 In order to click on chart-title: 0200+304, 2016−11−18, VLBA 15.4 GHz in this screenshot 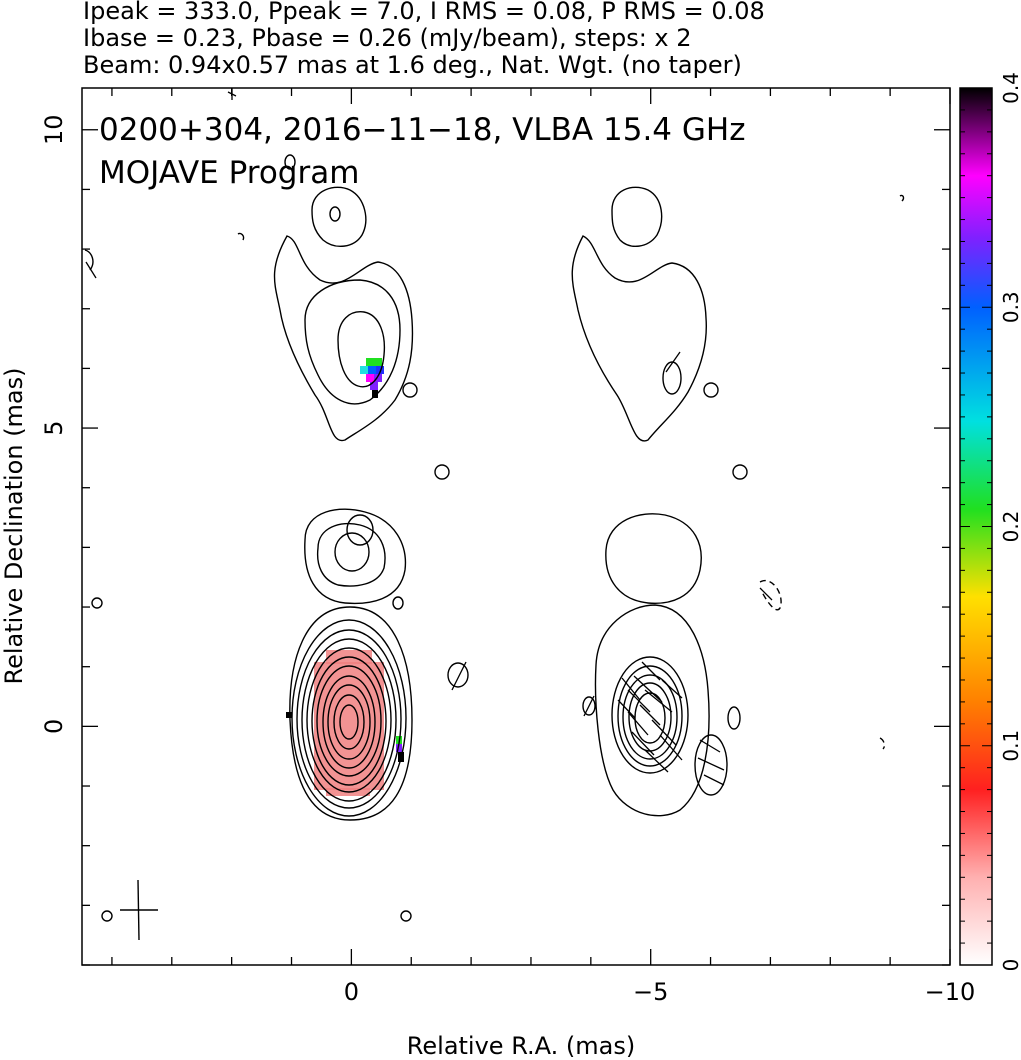, I will do `click(422, 130)`.